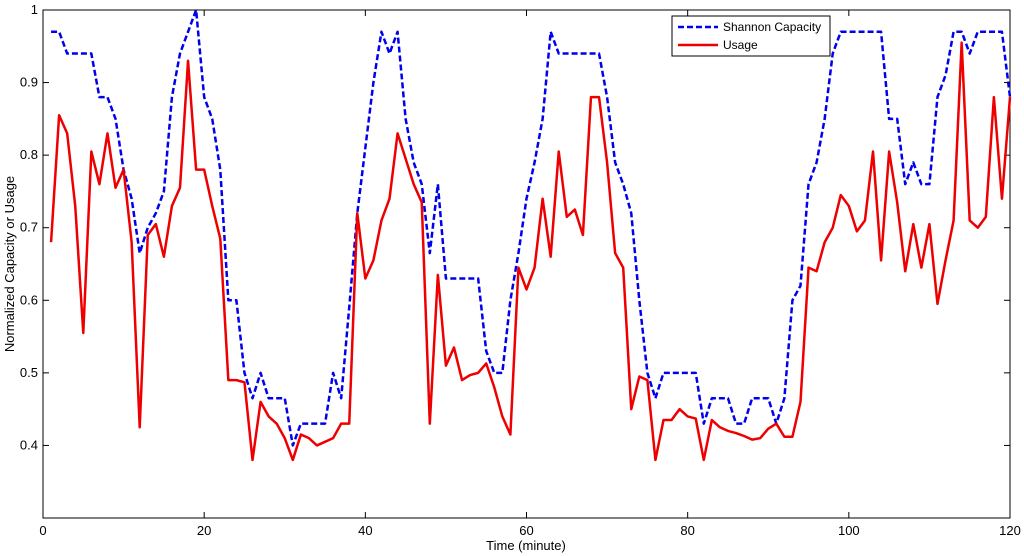 The image size is (1024, 556). I want to click on y-tick-label: 0.5, so click(29, 372).